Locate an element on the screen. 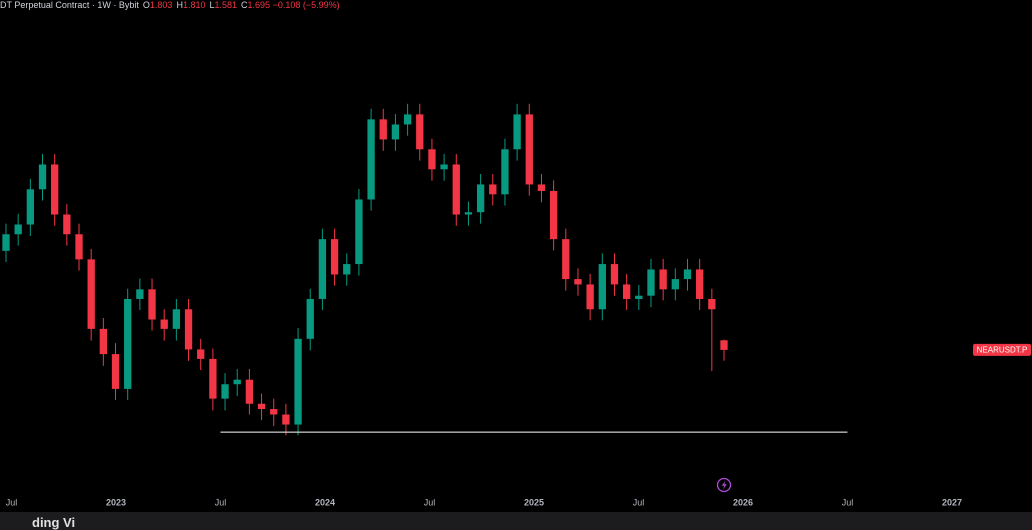 Image resolution: width=1032 pixels, height=530 pixels. alert-icon is located at coordinates (724, 485).